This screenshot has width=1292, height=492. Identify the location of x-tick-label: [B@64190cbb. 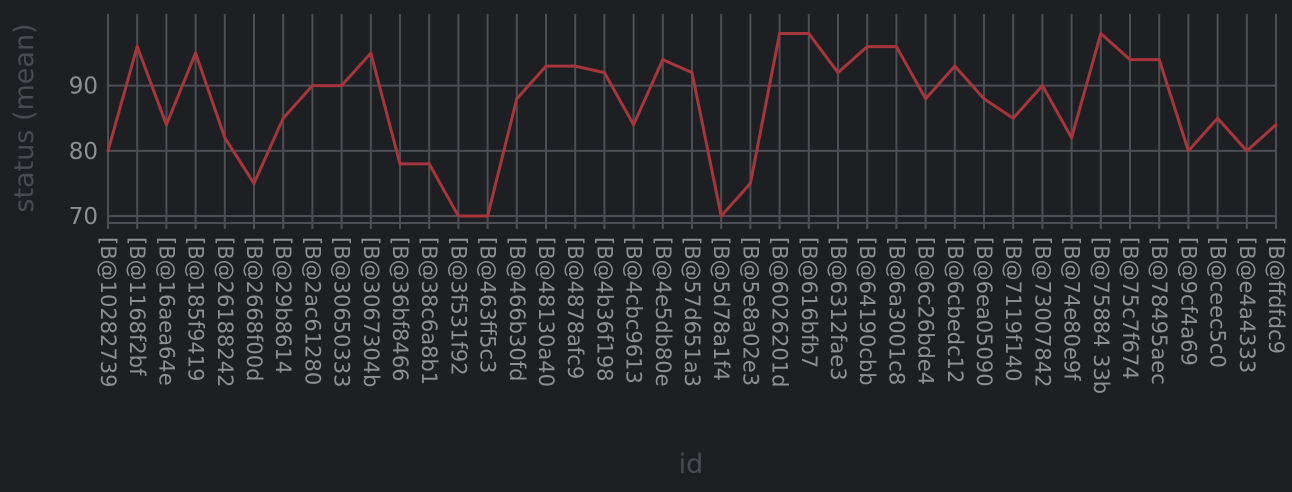
(867, 311).